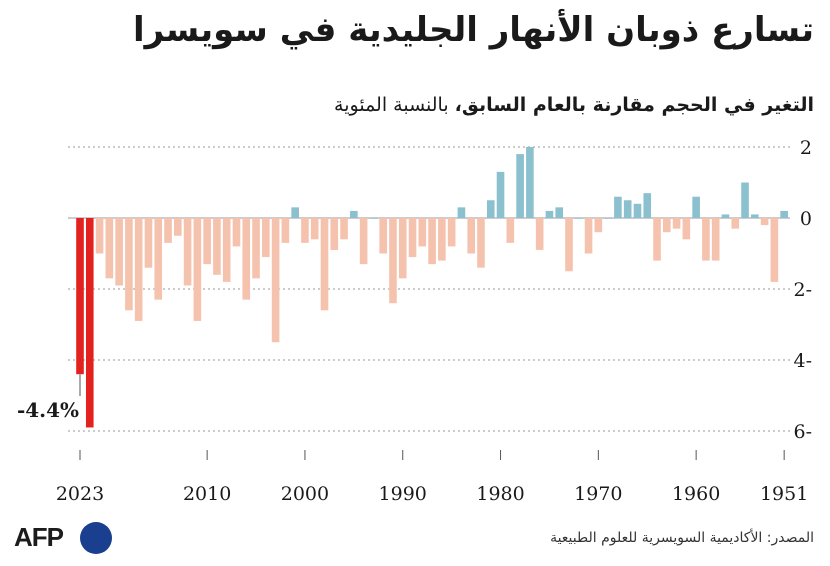 Image resolution: width=830 pixels, height=566 pixels. What do you see at coordinates (48, 410) in the screenshot?
I see `annotation-label: -4.4%` at bounding box center [48, 410].